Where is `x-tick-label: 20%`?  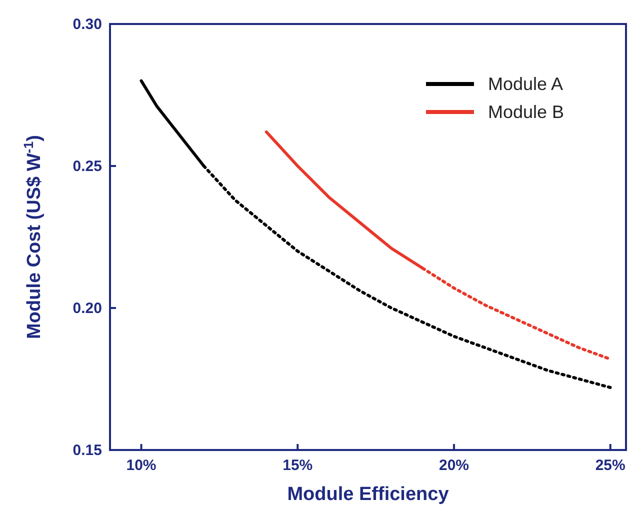 x-tick-label: 20% is located at coordinates (454, 465).